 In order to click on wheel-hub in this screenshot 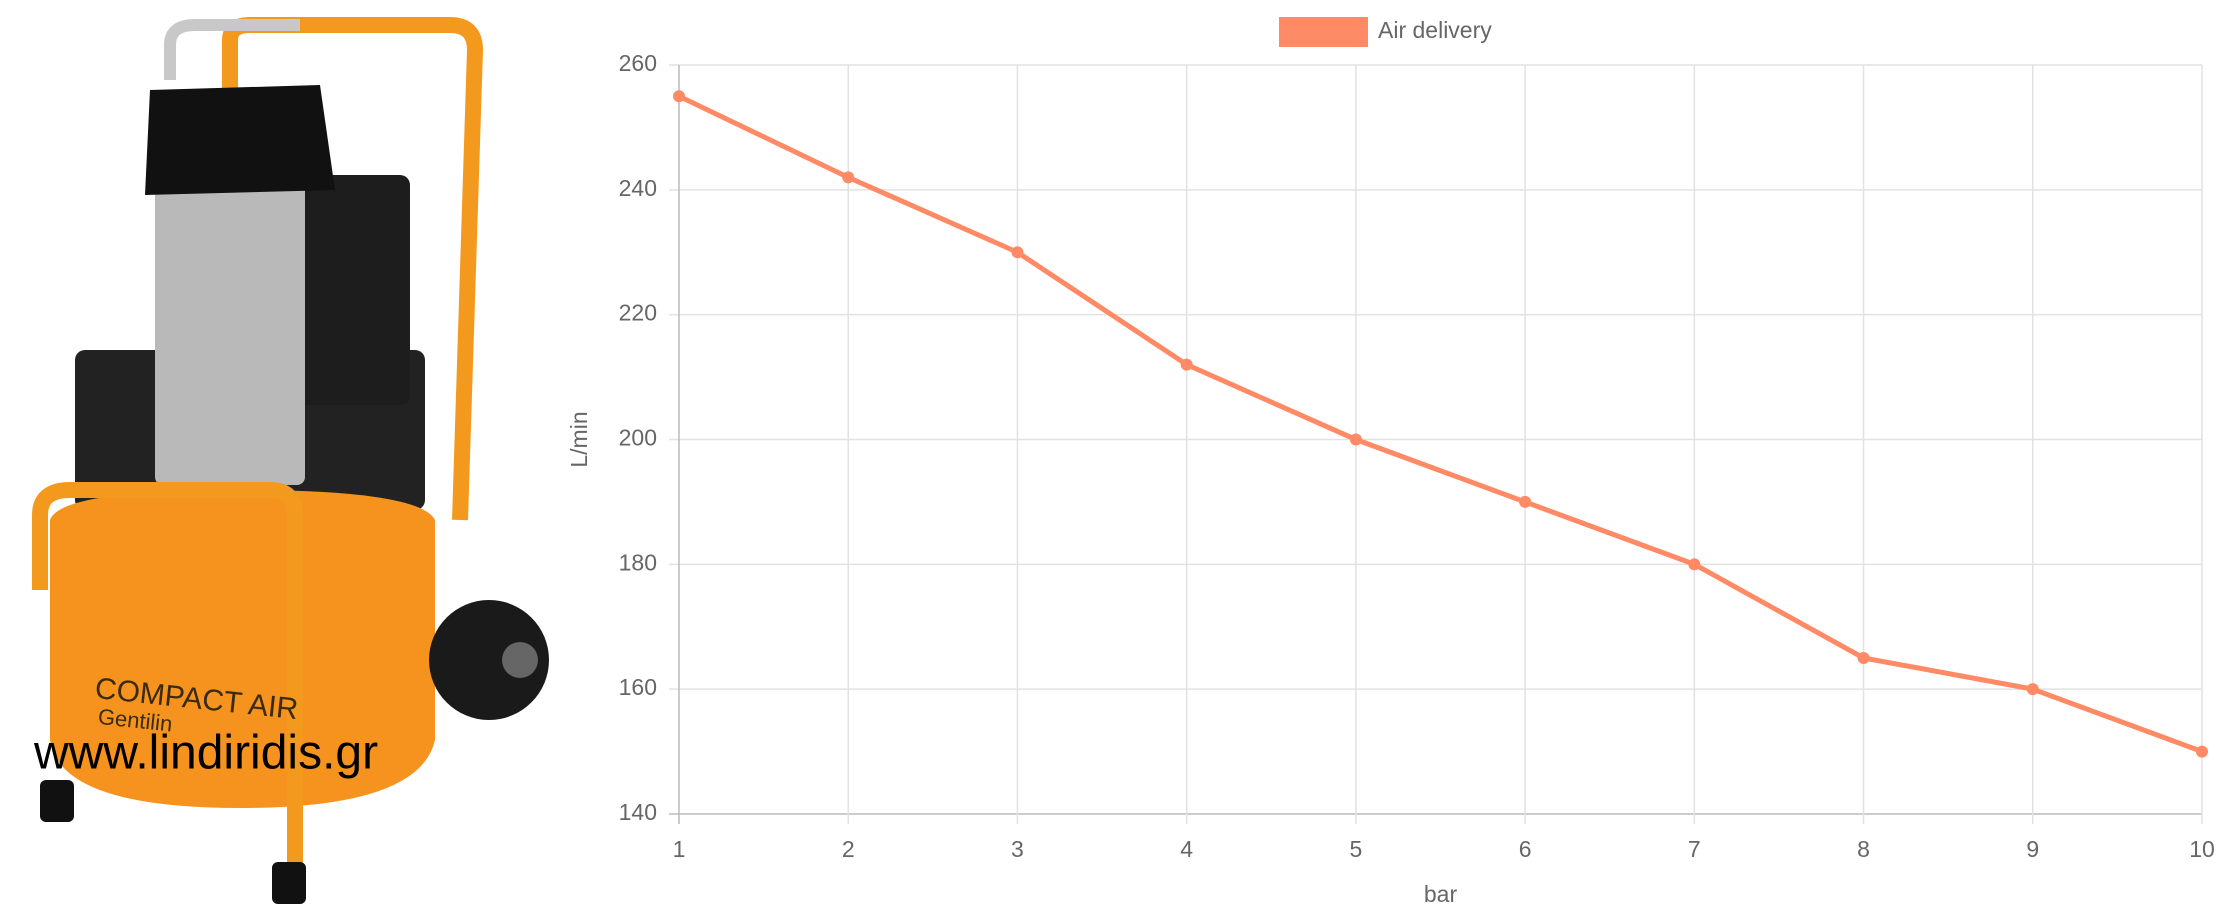, I will do `click(520, 660)`.